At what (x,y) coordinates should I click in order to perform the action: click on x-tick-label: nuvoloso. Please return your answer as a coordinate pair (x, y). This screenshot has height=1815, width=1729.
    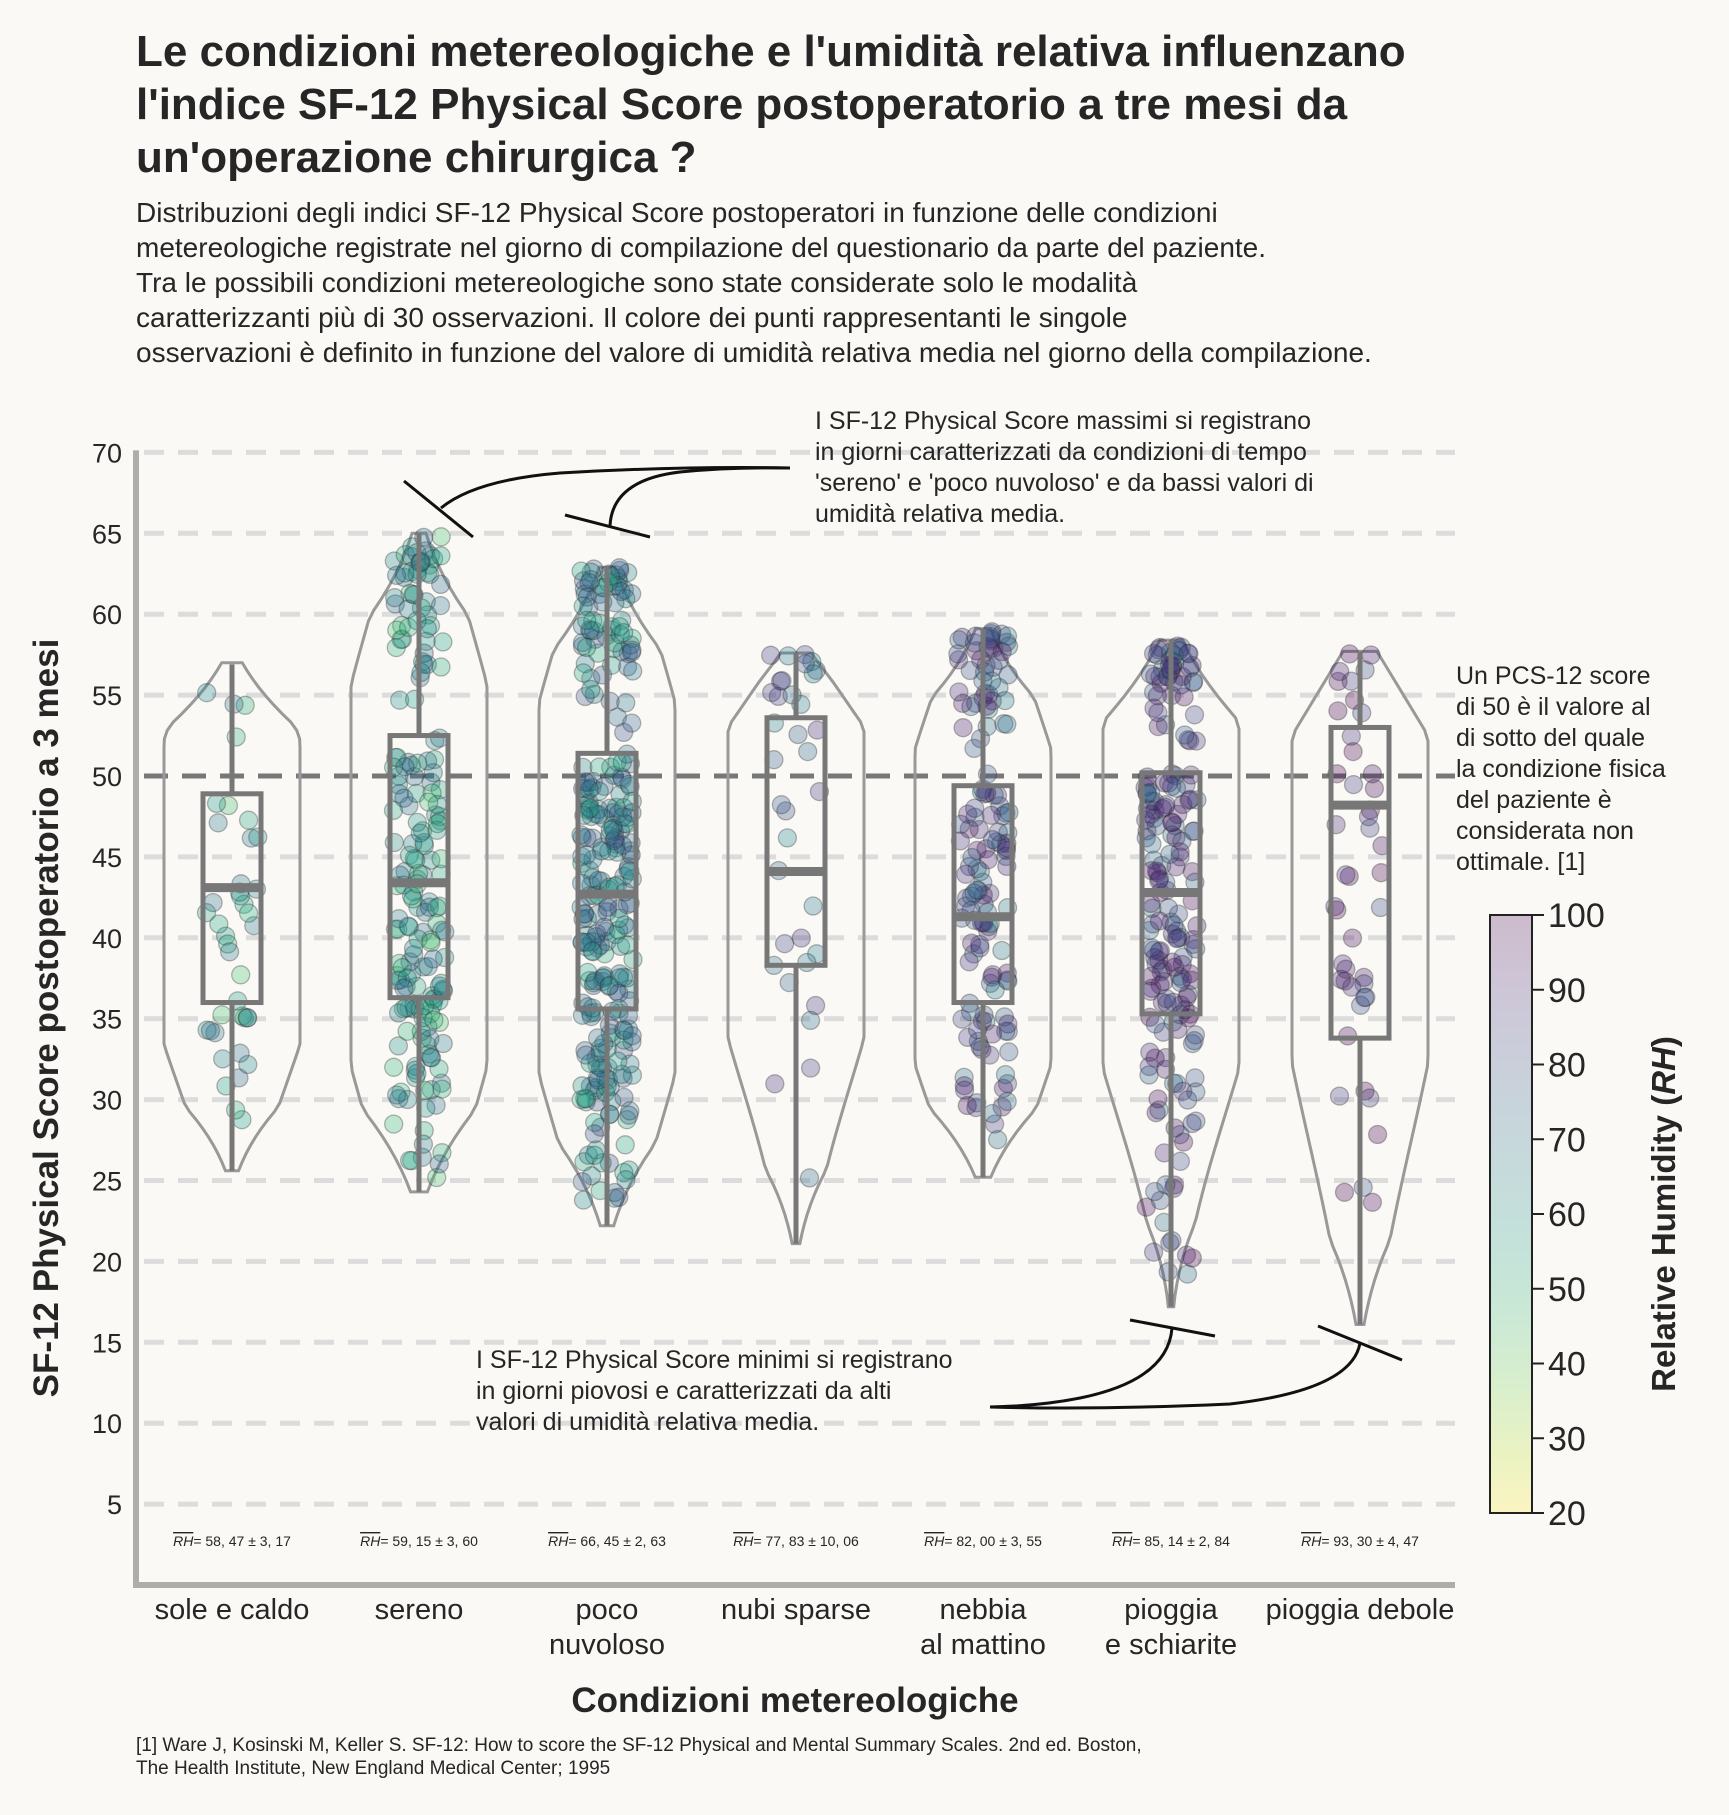
    Looking at the image, I should click on (607, 1645).